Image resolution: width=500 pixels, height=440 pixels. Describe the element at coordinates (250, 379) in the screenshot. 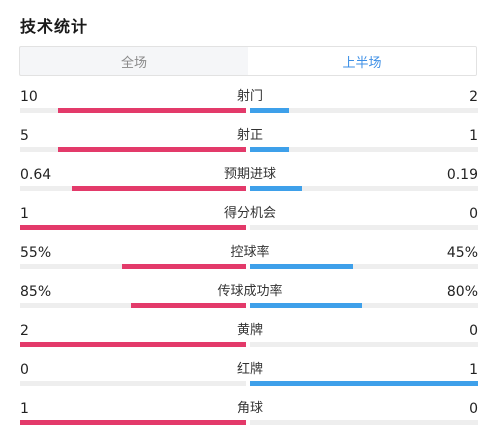

I see `stat-row-red-cards: 红牌 0 1` at that location.